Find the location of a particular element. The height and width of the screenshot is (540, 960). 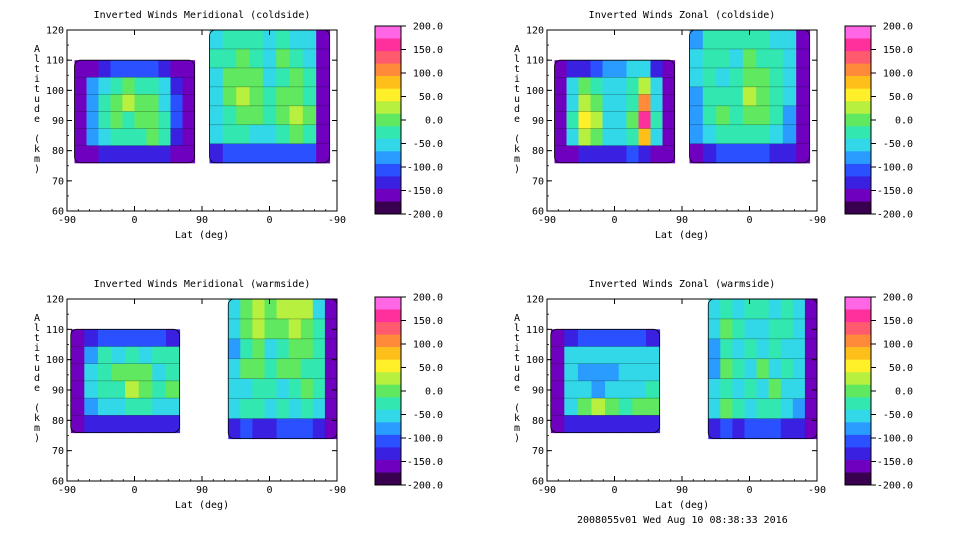

x-tick-label: -90 is located at coordinates (67, 490).